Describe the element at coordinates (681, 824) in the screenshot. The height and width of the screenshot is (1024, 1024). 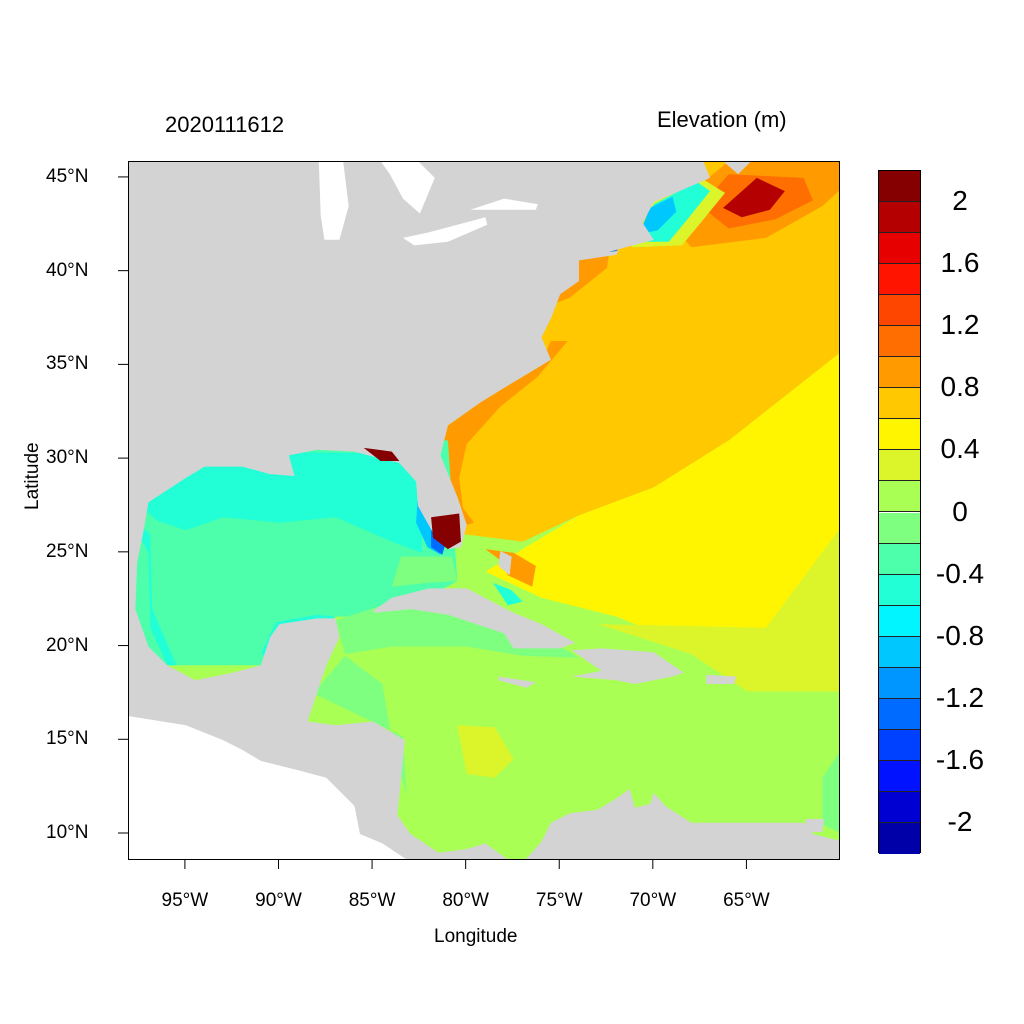
I see `land-south-america` at that location.